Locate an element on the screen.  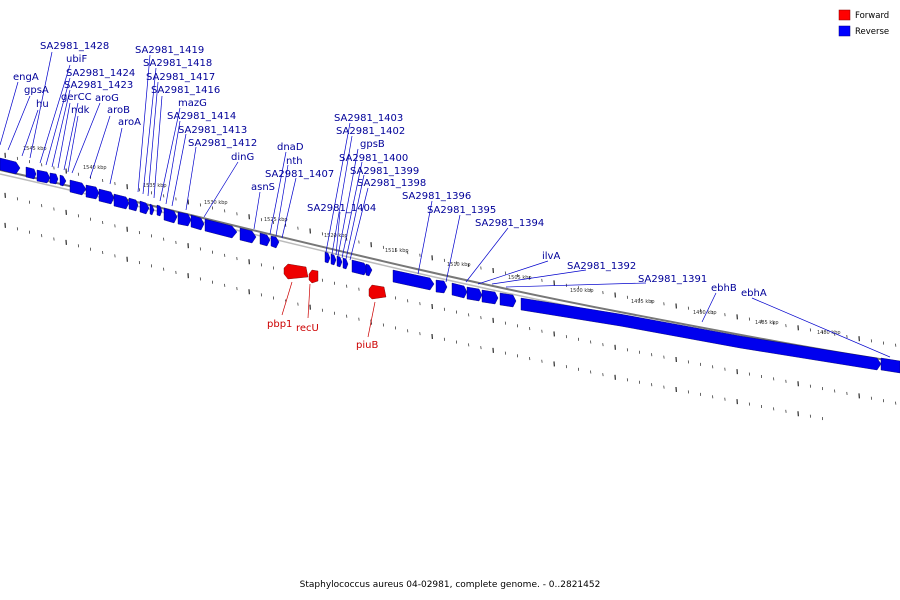
gene-label: ubiF is located at coordinates (76, 59).